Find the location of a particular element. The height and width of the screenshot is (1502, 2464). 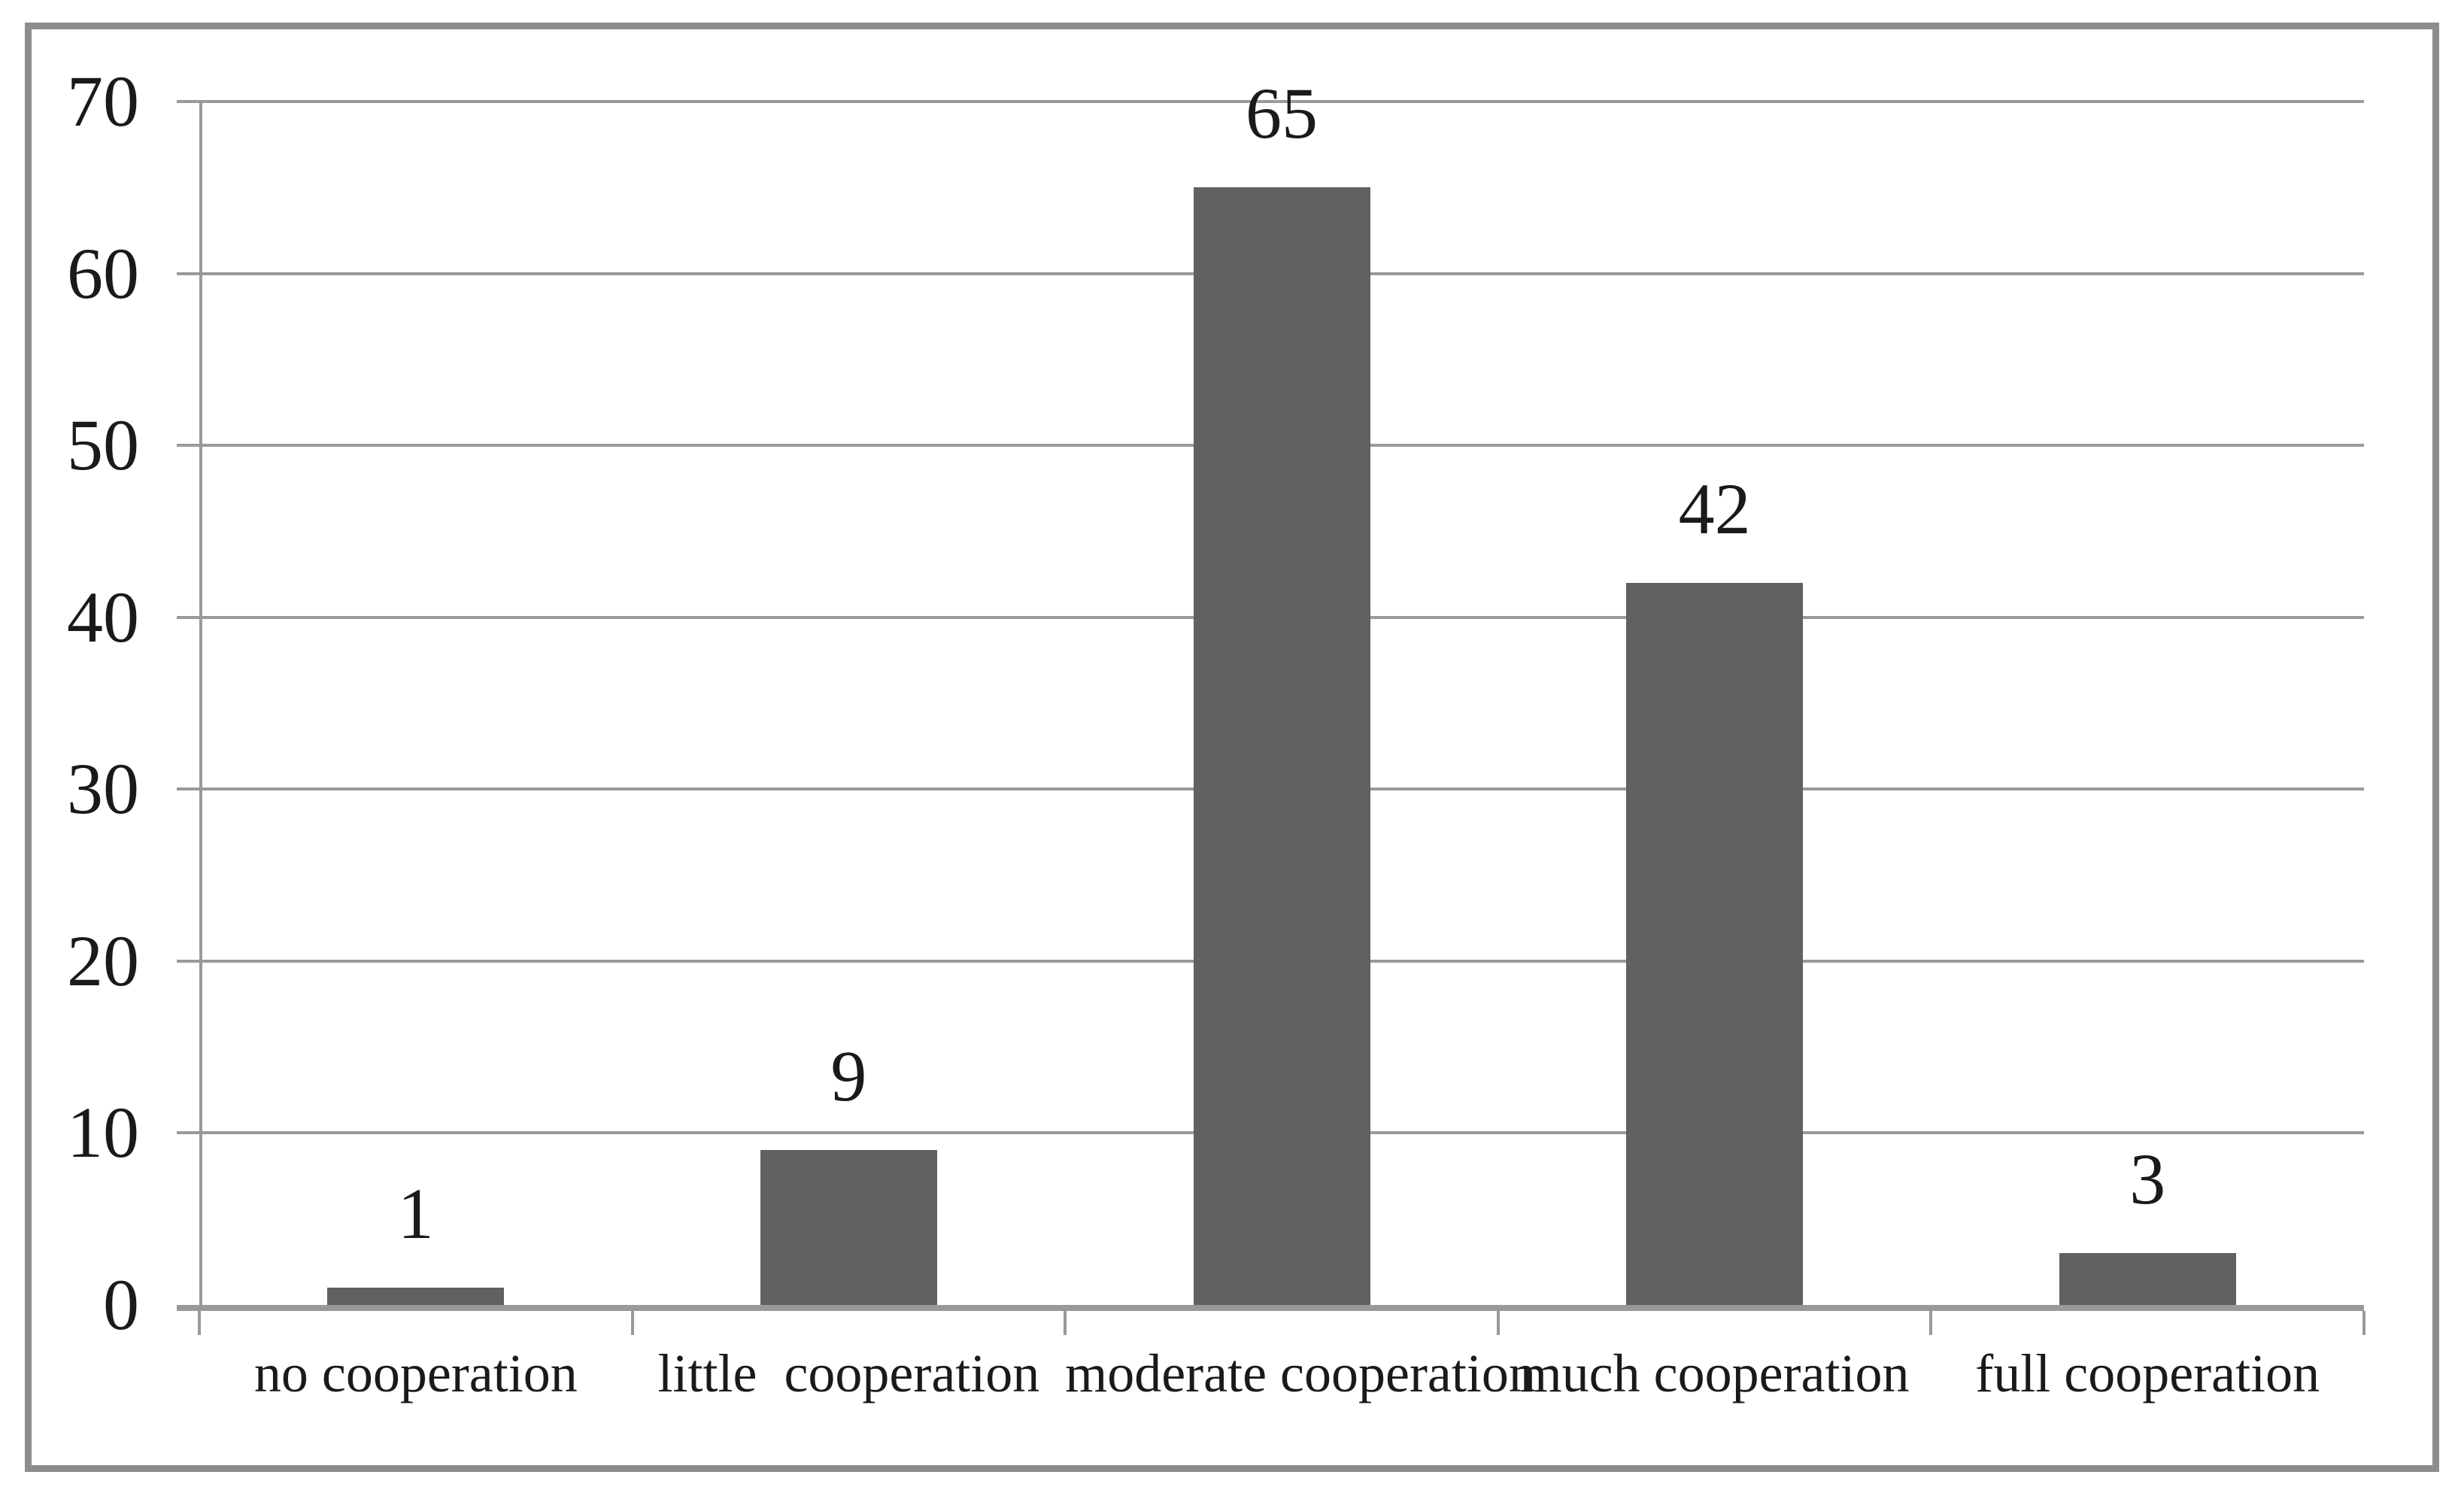

bar-value-label: 9 is located at coordinates (848, 1076).